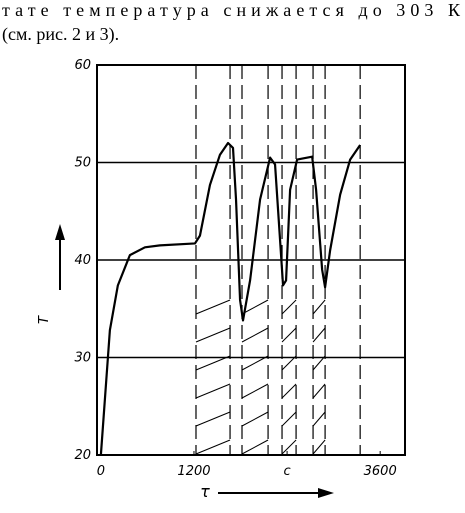  I want to click on x-tick-label: 3600, so click(380, 471).